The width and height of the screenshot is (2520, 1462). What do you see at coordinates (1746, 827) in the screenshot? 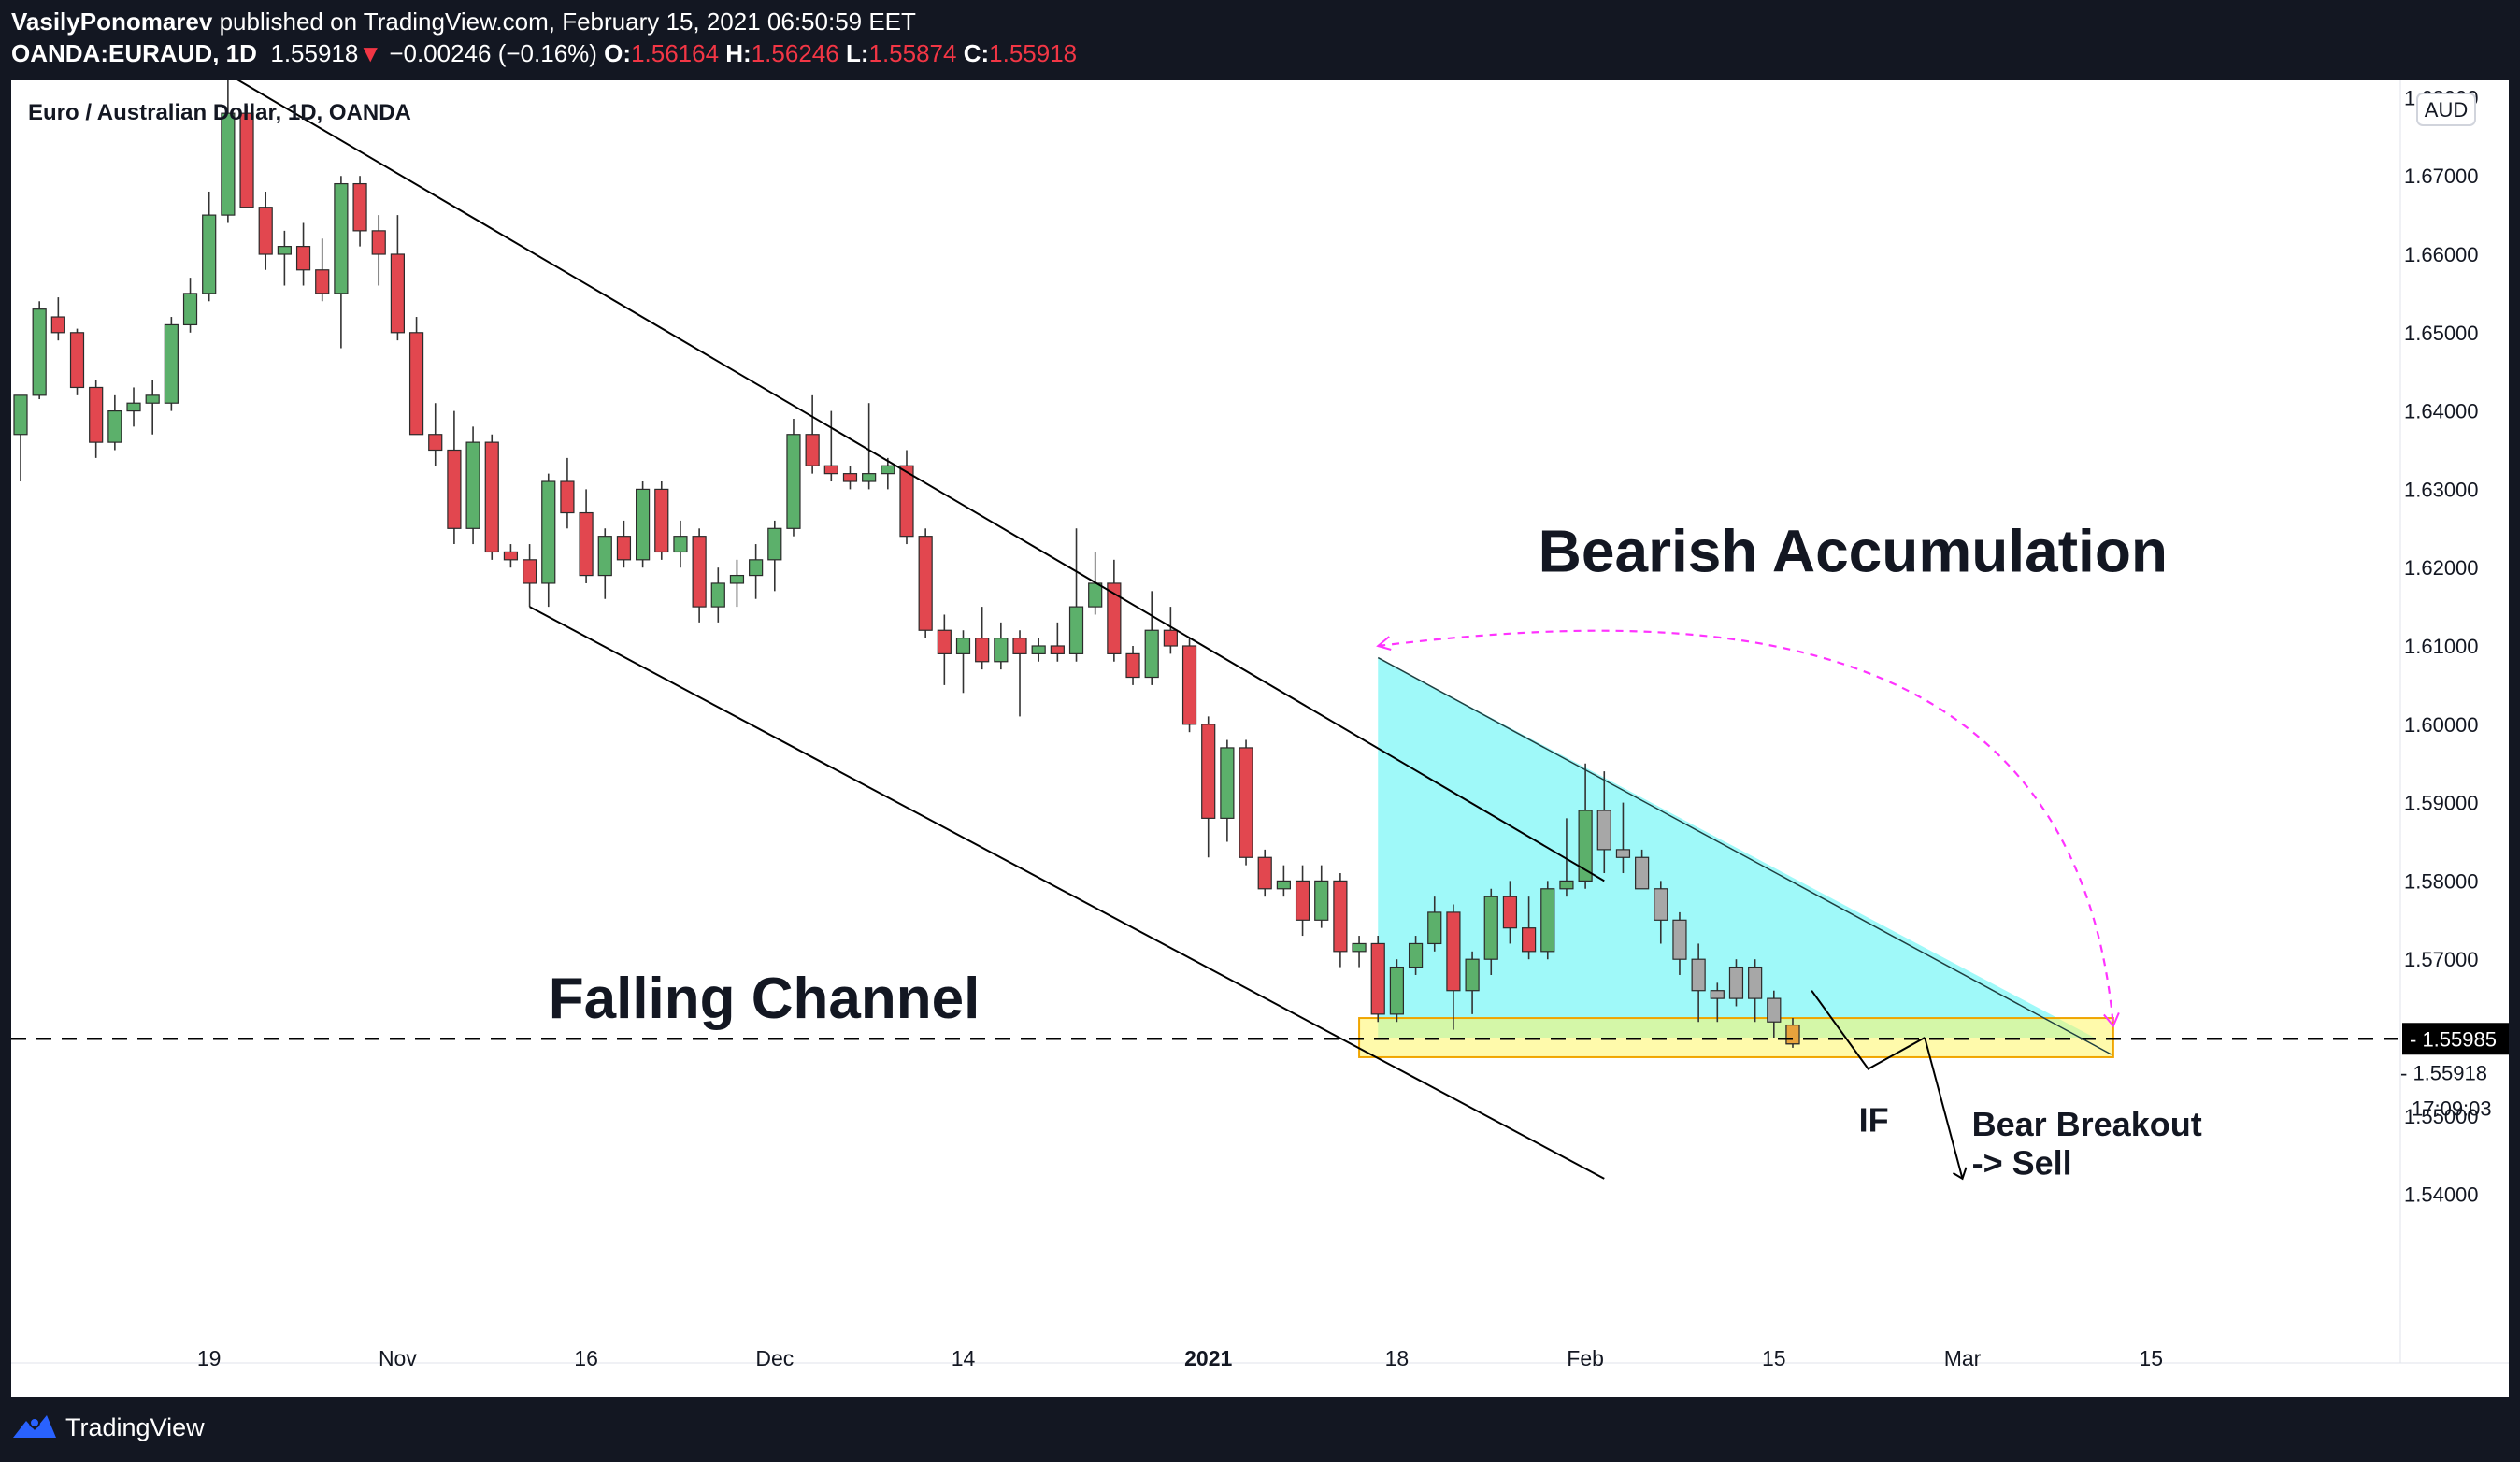
I see `projection-arc` at bounding box center [1746, 827].